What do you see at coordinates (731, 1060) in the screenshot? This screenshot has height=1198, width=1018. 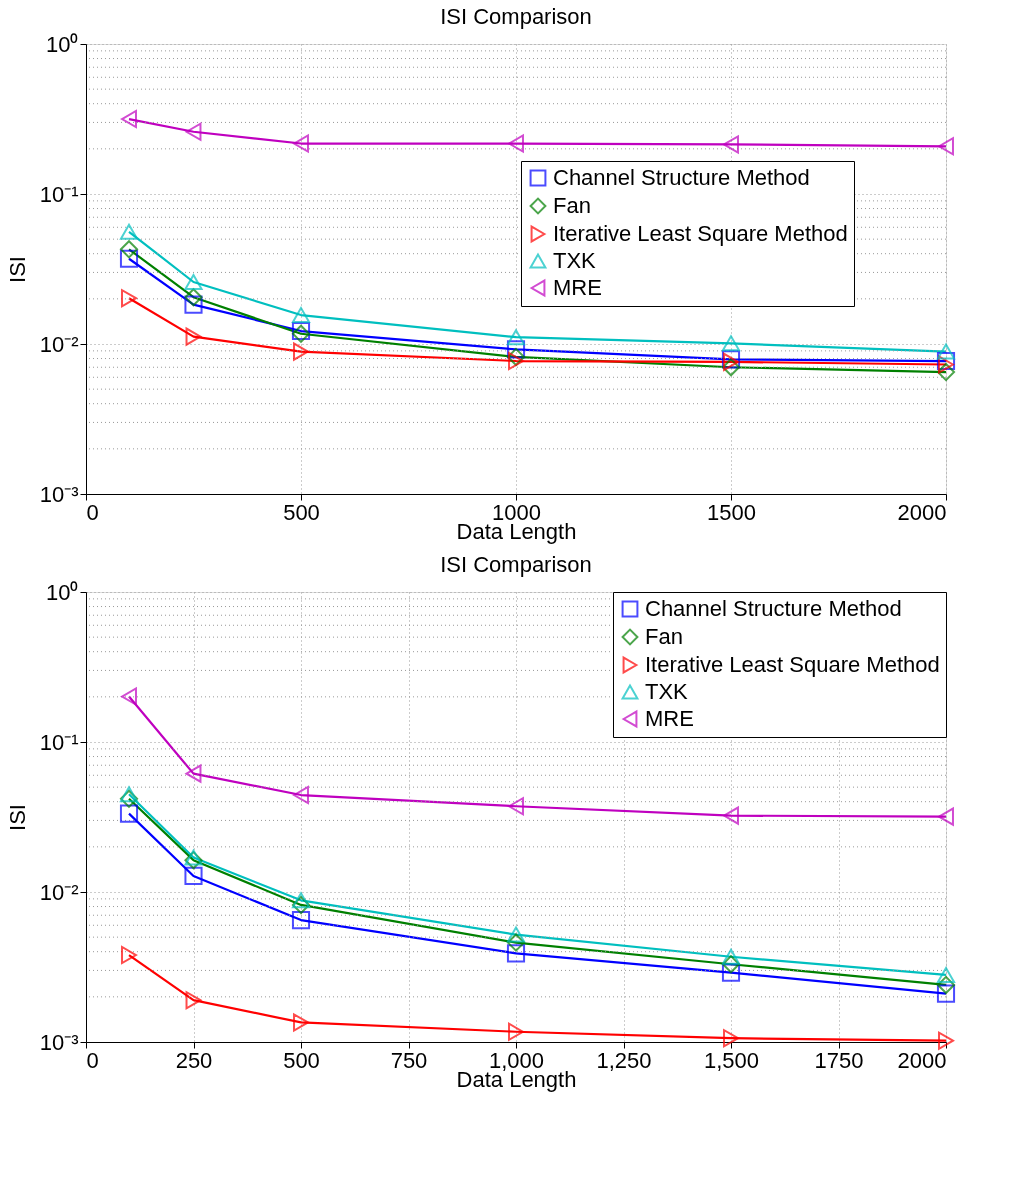 I see `x-tick-label: 1,500` at bounding box center [731, 1060].